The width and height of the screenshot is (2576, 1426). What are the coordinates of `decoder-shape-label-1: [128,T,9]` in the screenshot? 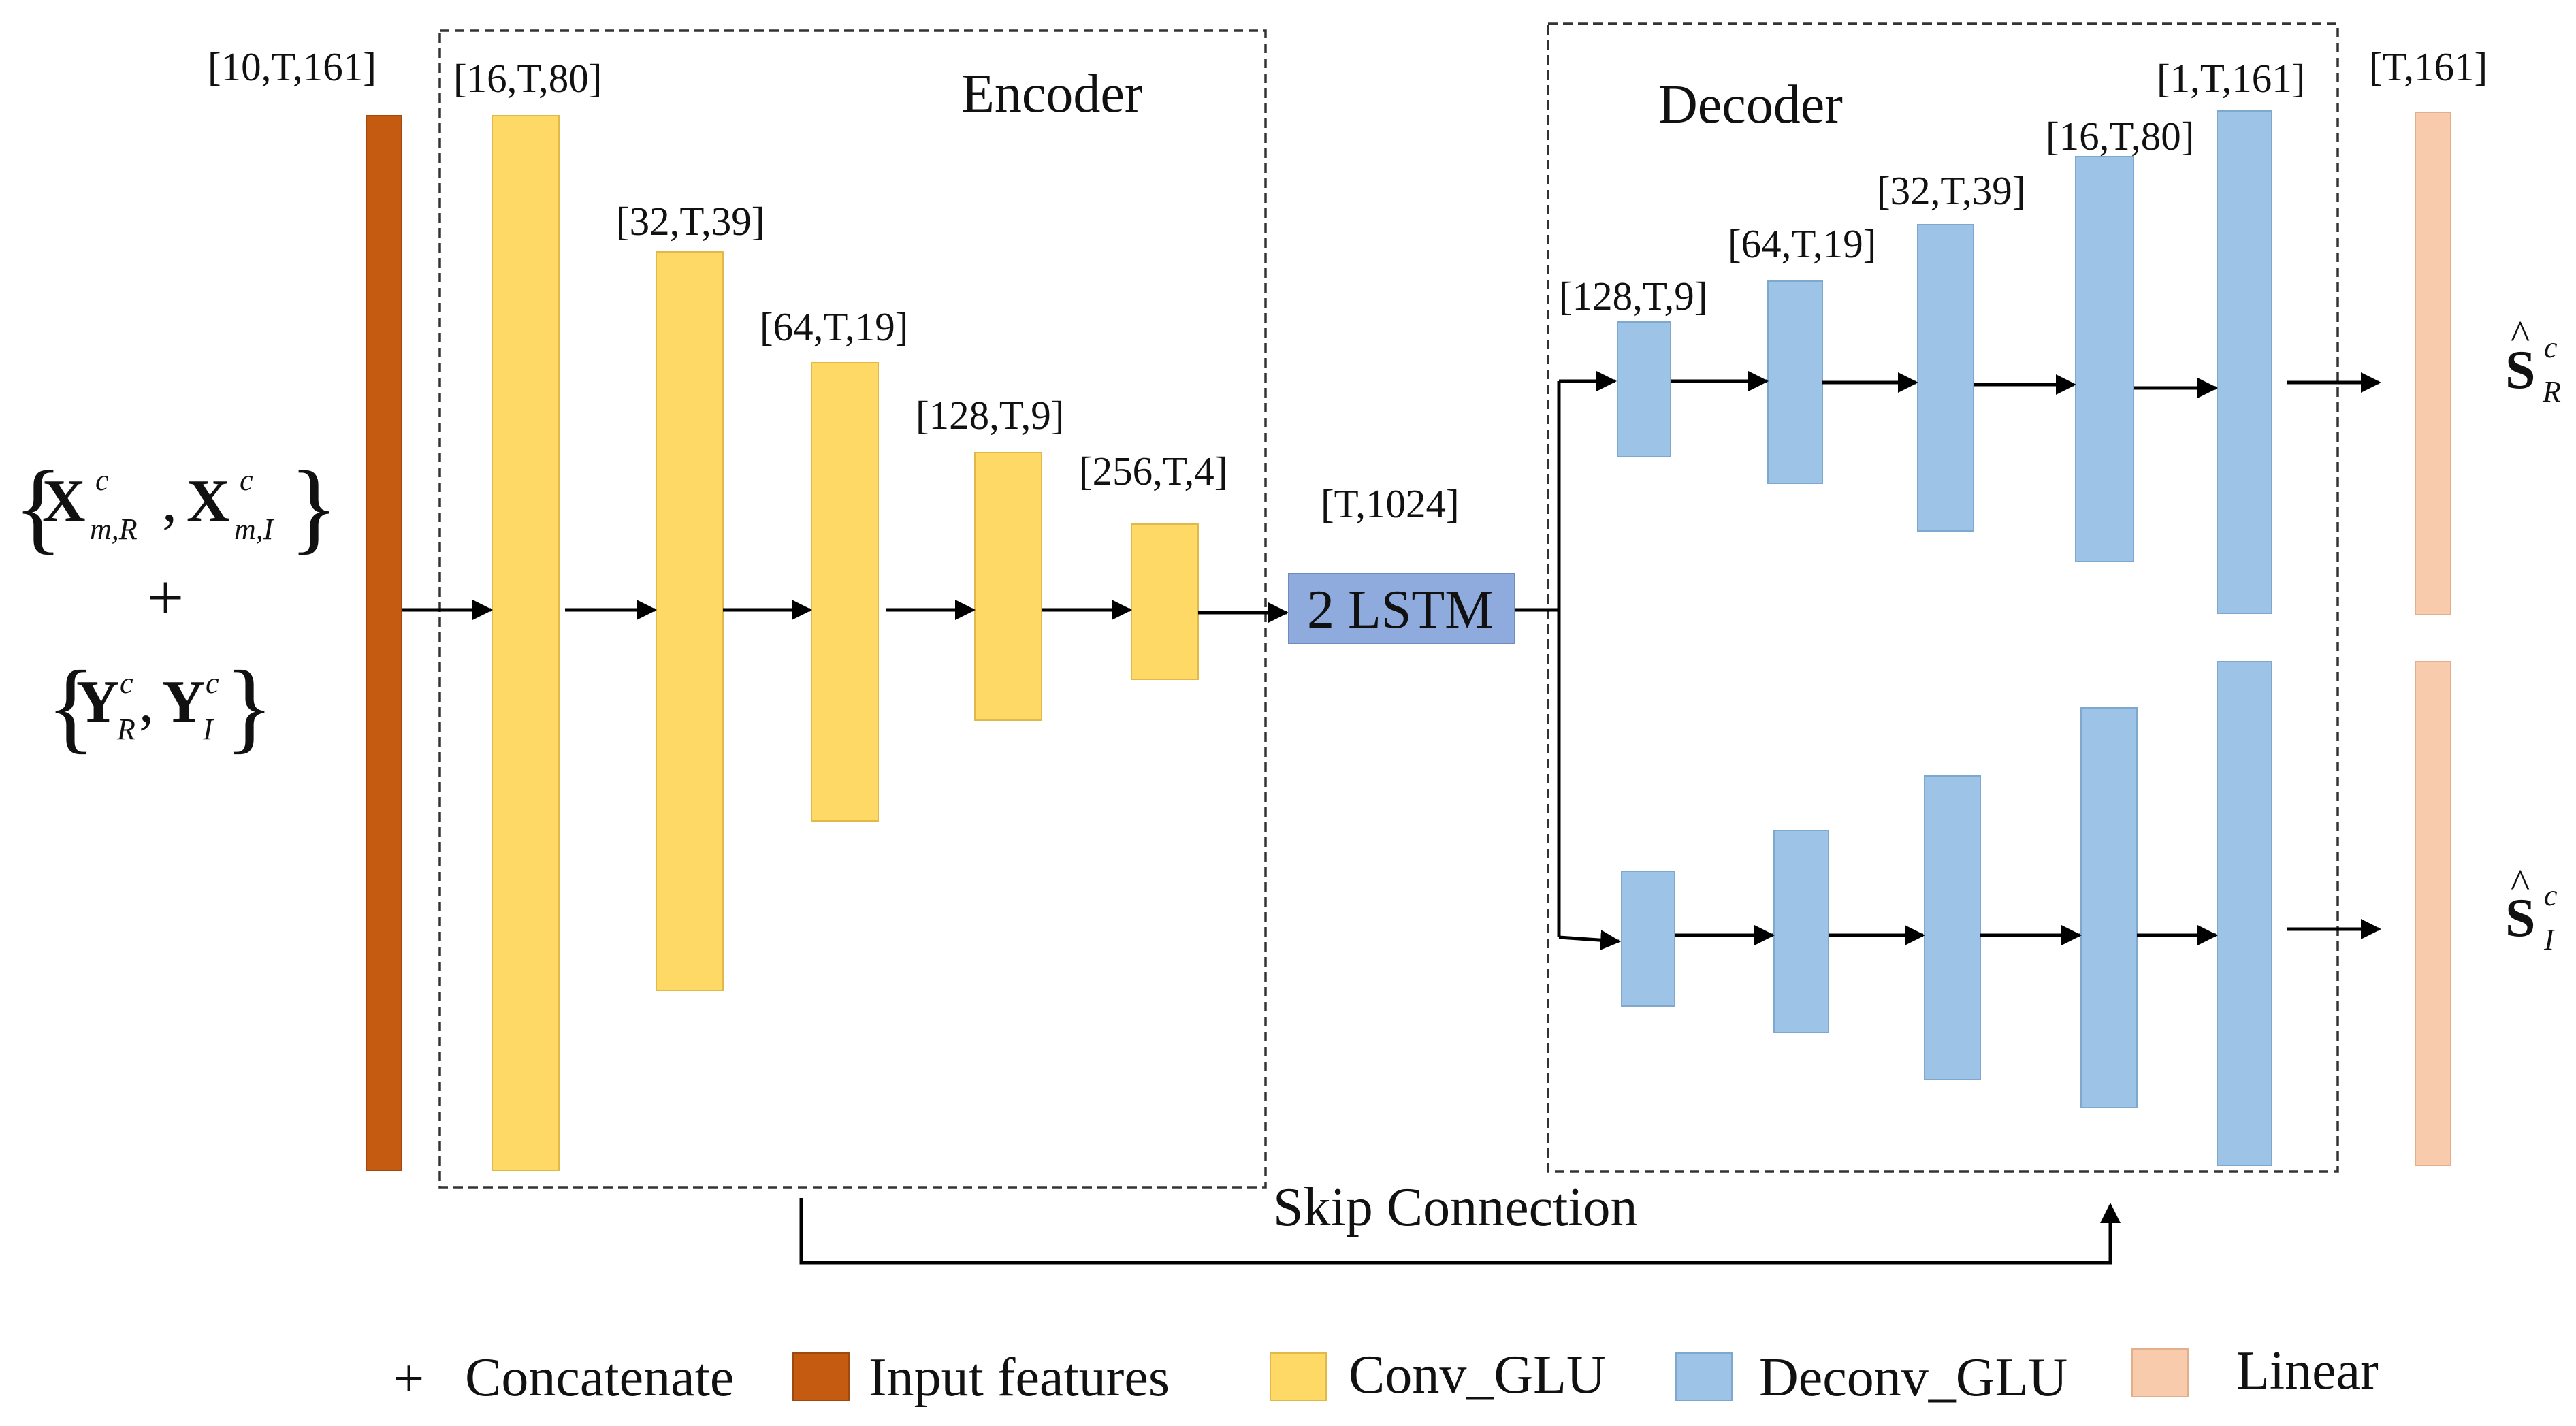 It's located at (1633, 296).